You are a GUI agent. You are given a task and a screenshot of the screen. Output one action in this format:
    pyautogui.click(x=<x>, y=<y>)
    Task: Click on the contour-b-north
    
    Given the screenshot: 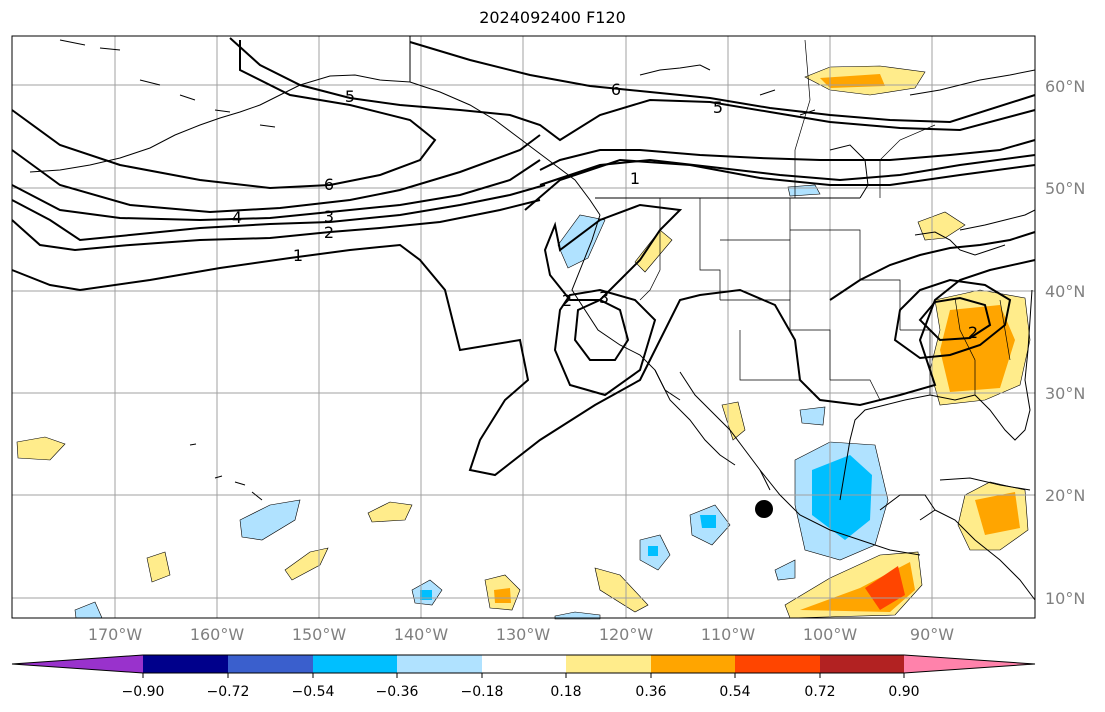 What is the action you would take?
    pyautogui.click(x=780, y=184)
    